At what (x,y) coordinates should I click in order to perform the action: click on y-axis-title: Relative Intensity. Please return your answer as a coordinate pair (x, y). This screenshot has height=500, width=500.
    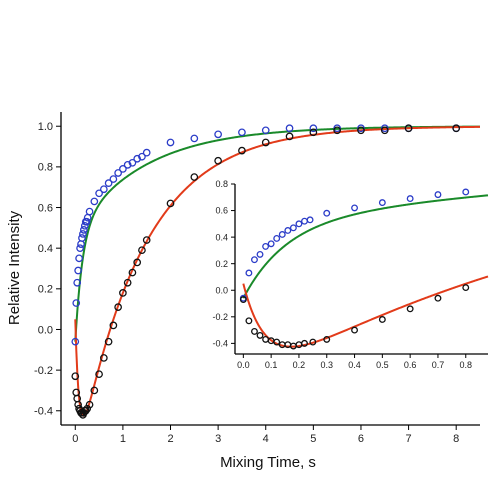
    Looking at the image, I should click on (14, 267).